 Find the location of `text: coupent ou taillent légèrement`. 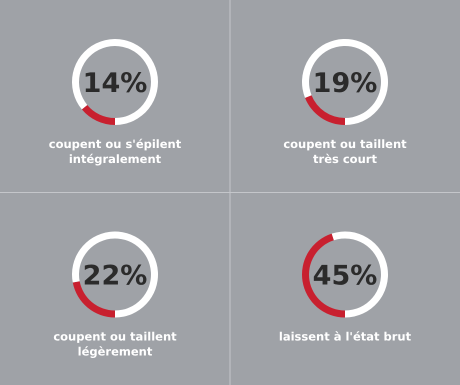

text: coupent ou taillent légèrement is located at coordinates (115, 344).